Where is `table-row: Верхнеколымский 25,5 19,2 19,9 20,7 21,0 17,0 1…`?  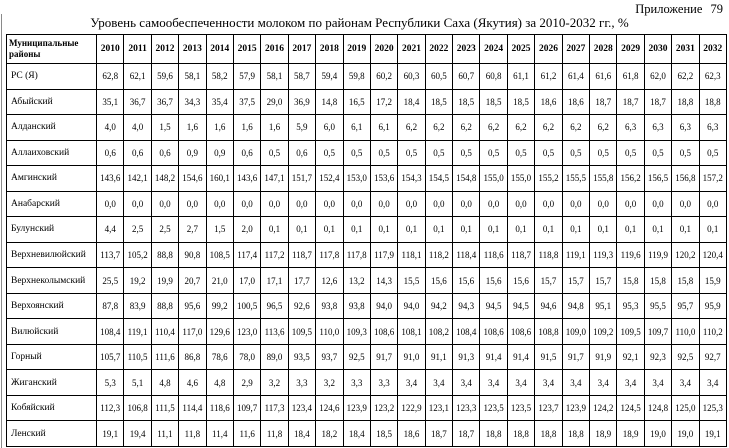 table-row: Верхнеколымский 25,5 19,2 19,9 20,7 21,0 17,0 1… is located at coordinates (367, 280).